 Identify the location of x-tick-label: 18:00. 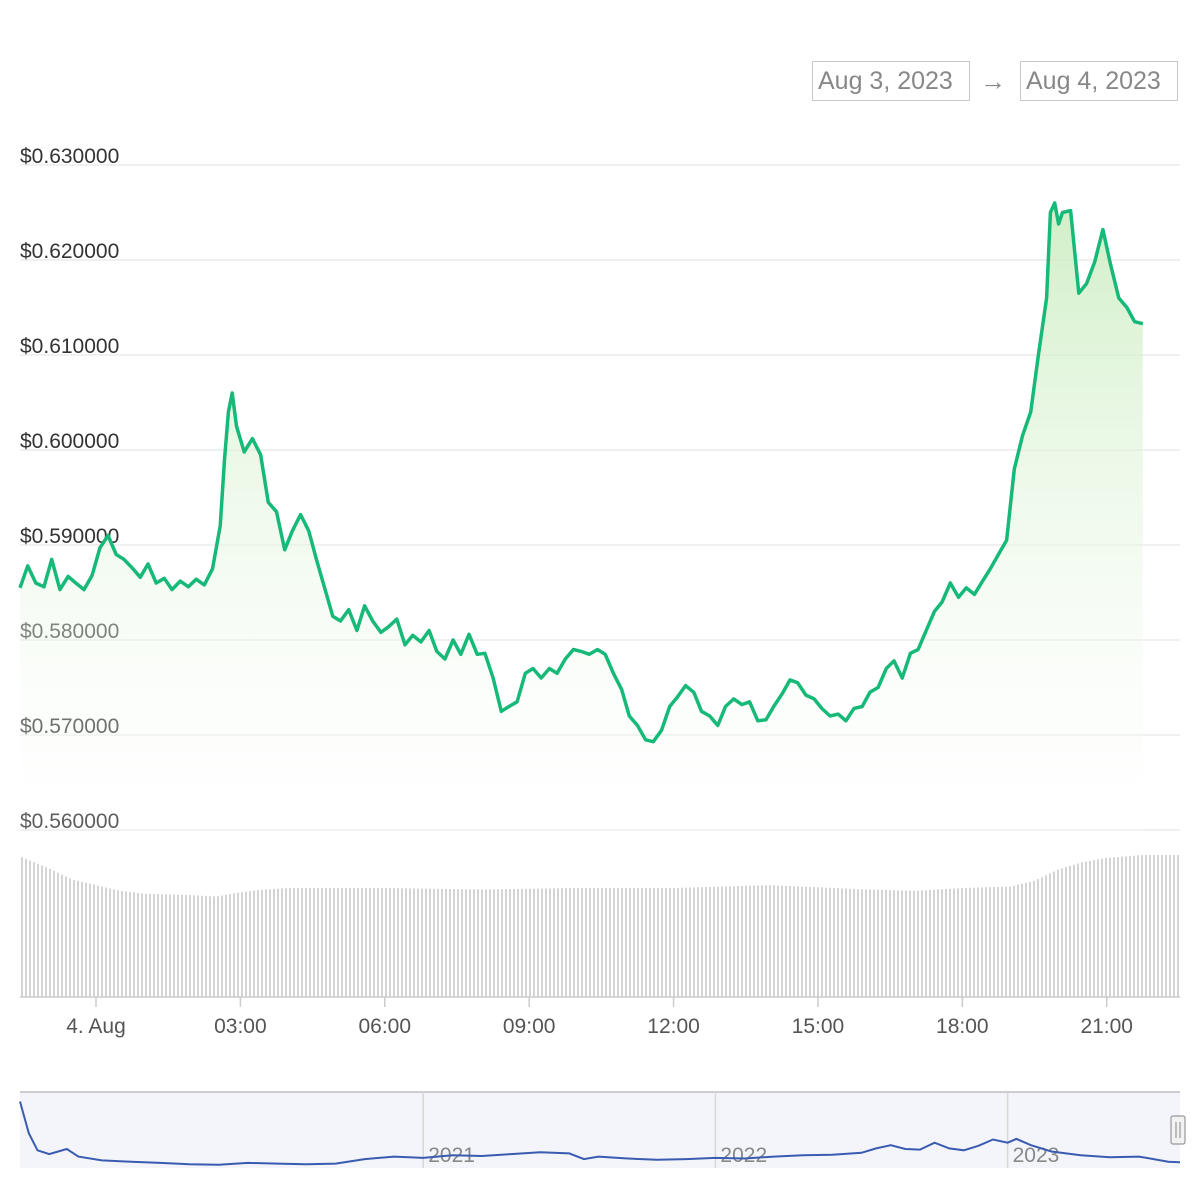
(962, 1026).